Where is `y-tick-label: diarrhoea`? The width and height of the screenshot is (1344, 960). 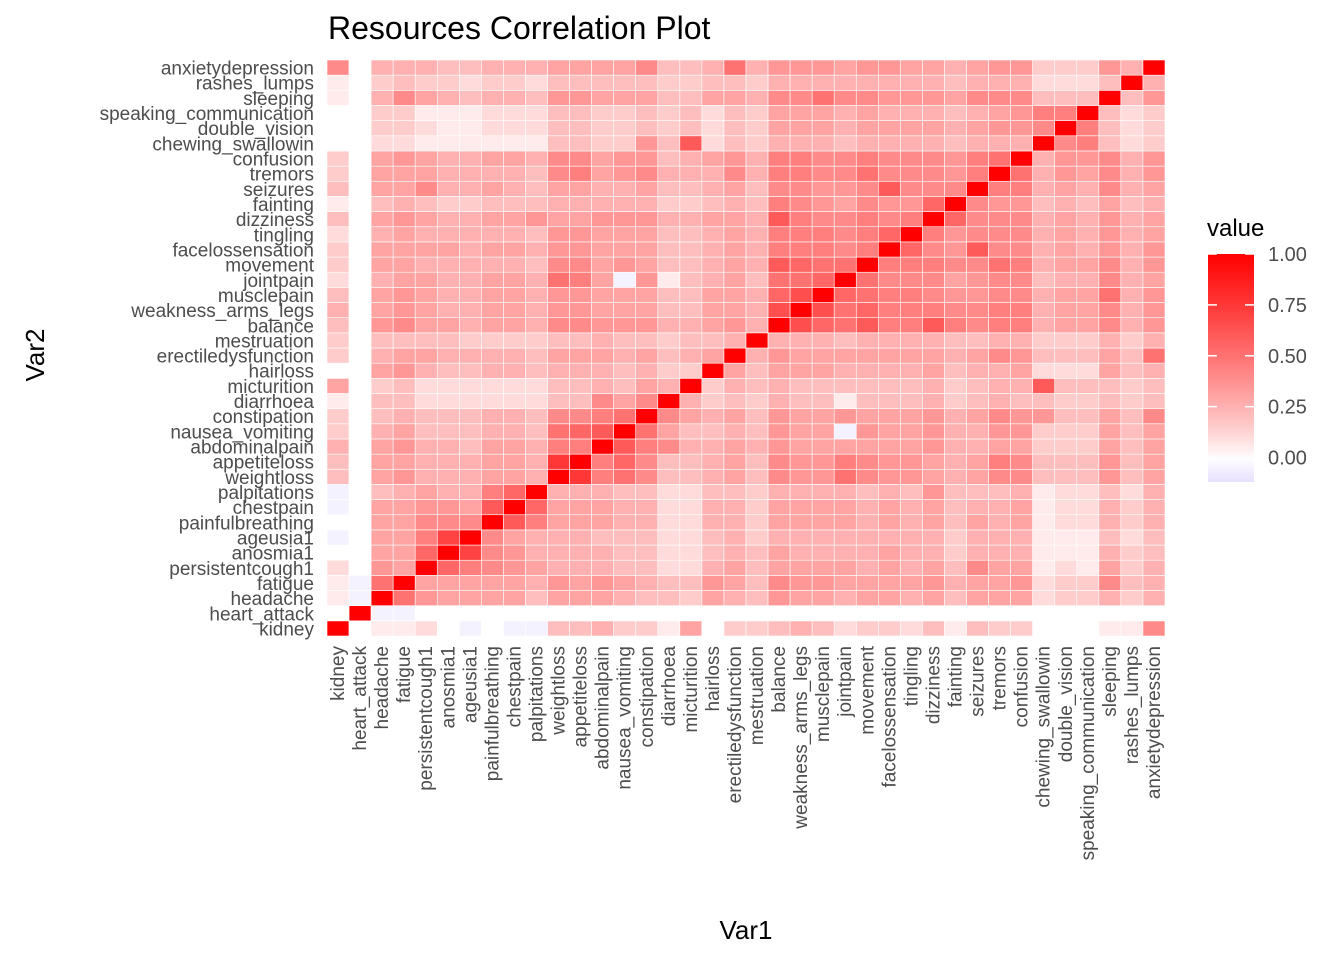
y-tick-label: diarrhoea is located at coordinates (274, 402).